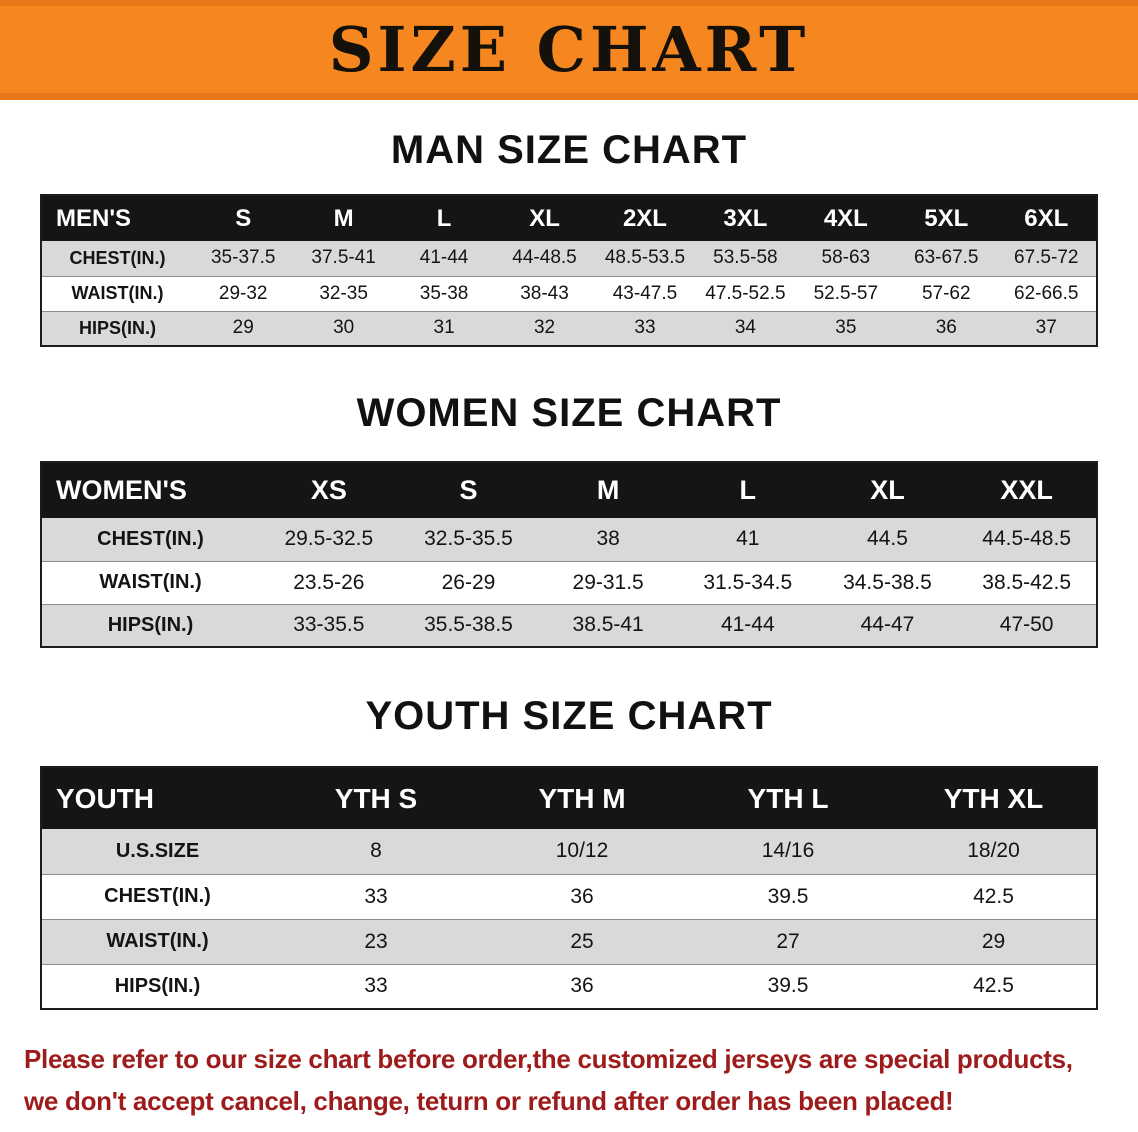  What do you see at coordinates (343, 259) in the screenshot?
I see `value-cell: 37.5-41` at bounding box center [343, 259].